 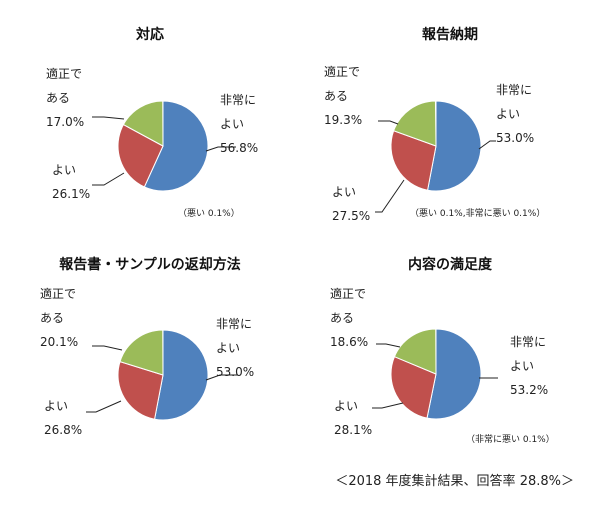 What do you see at coordinates (209, 214) in the screenshot?
I see `chart-note: （悪い 0.1%）` at bounding box center [209, 214].